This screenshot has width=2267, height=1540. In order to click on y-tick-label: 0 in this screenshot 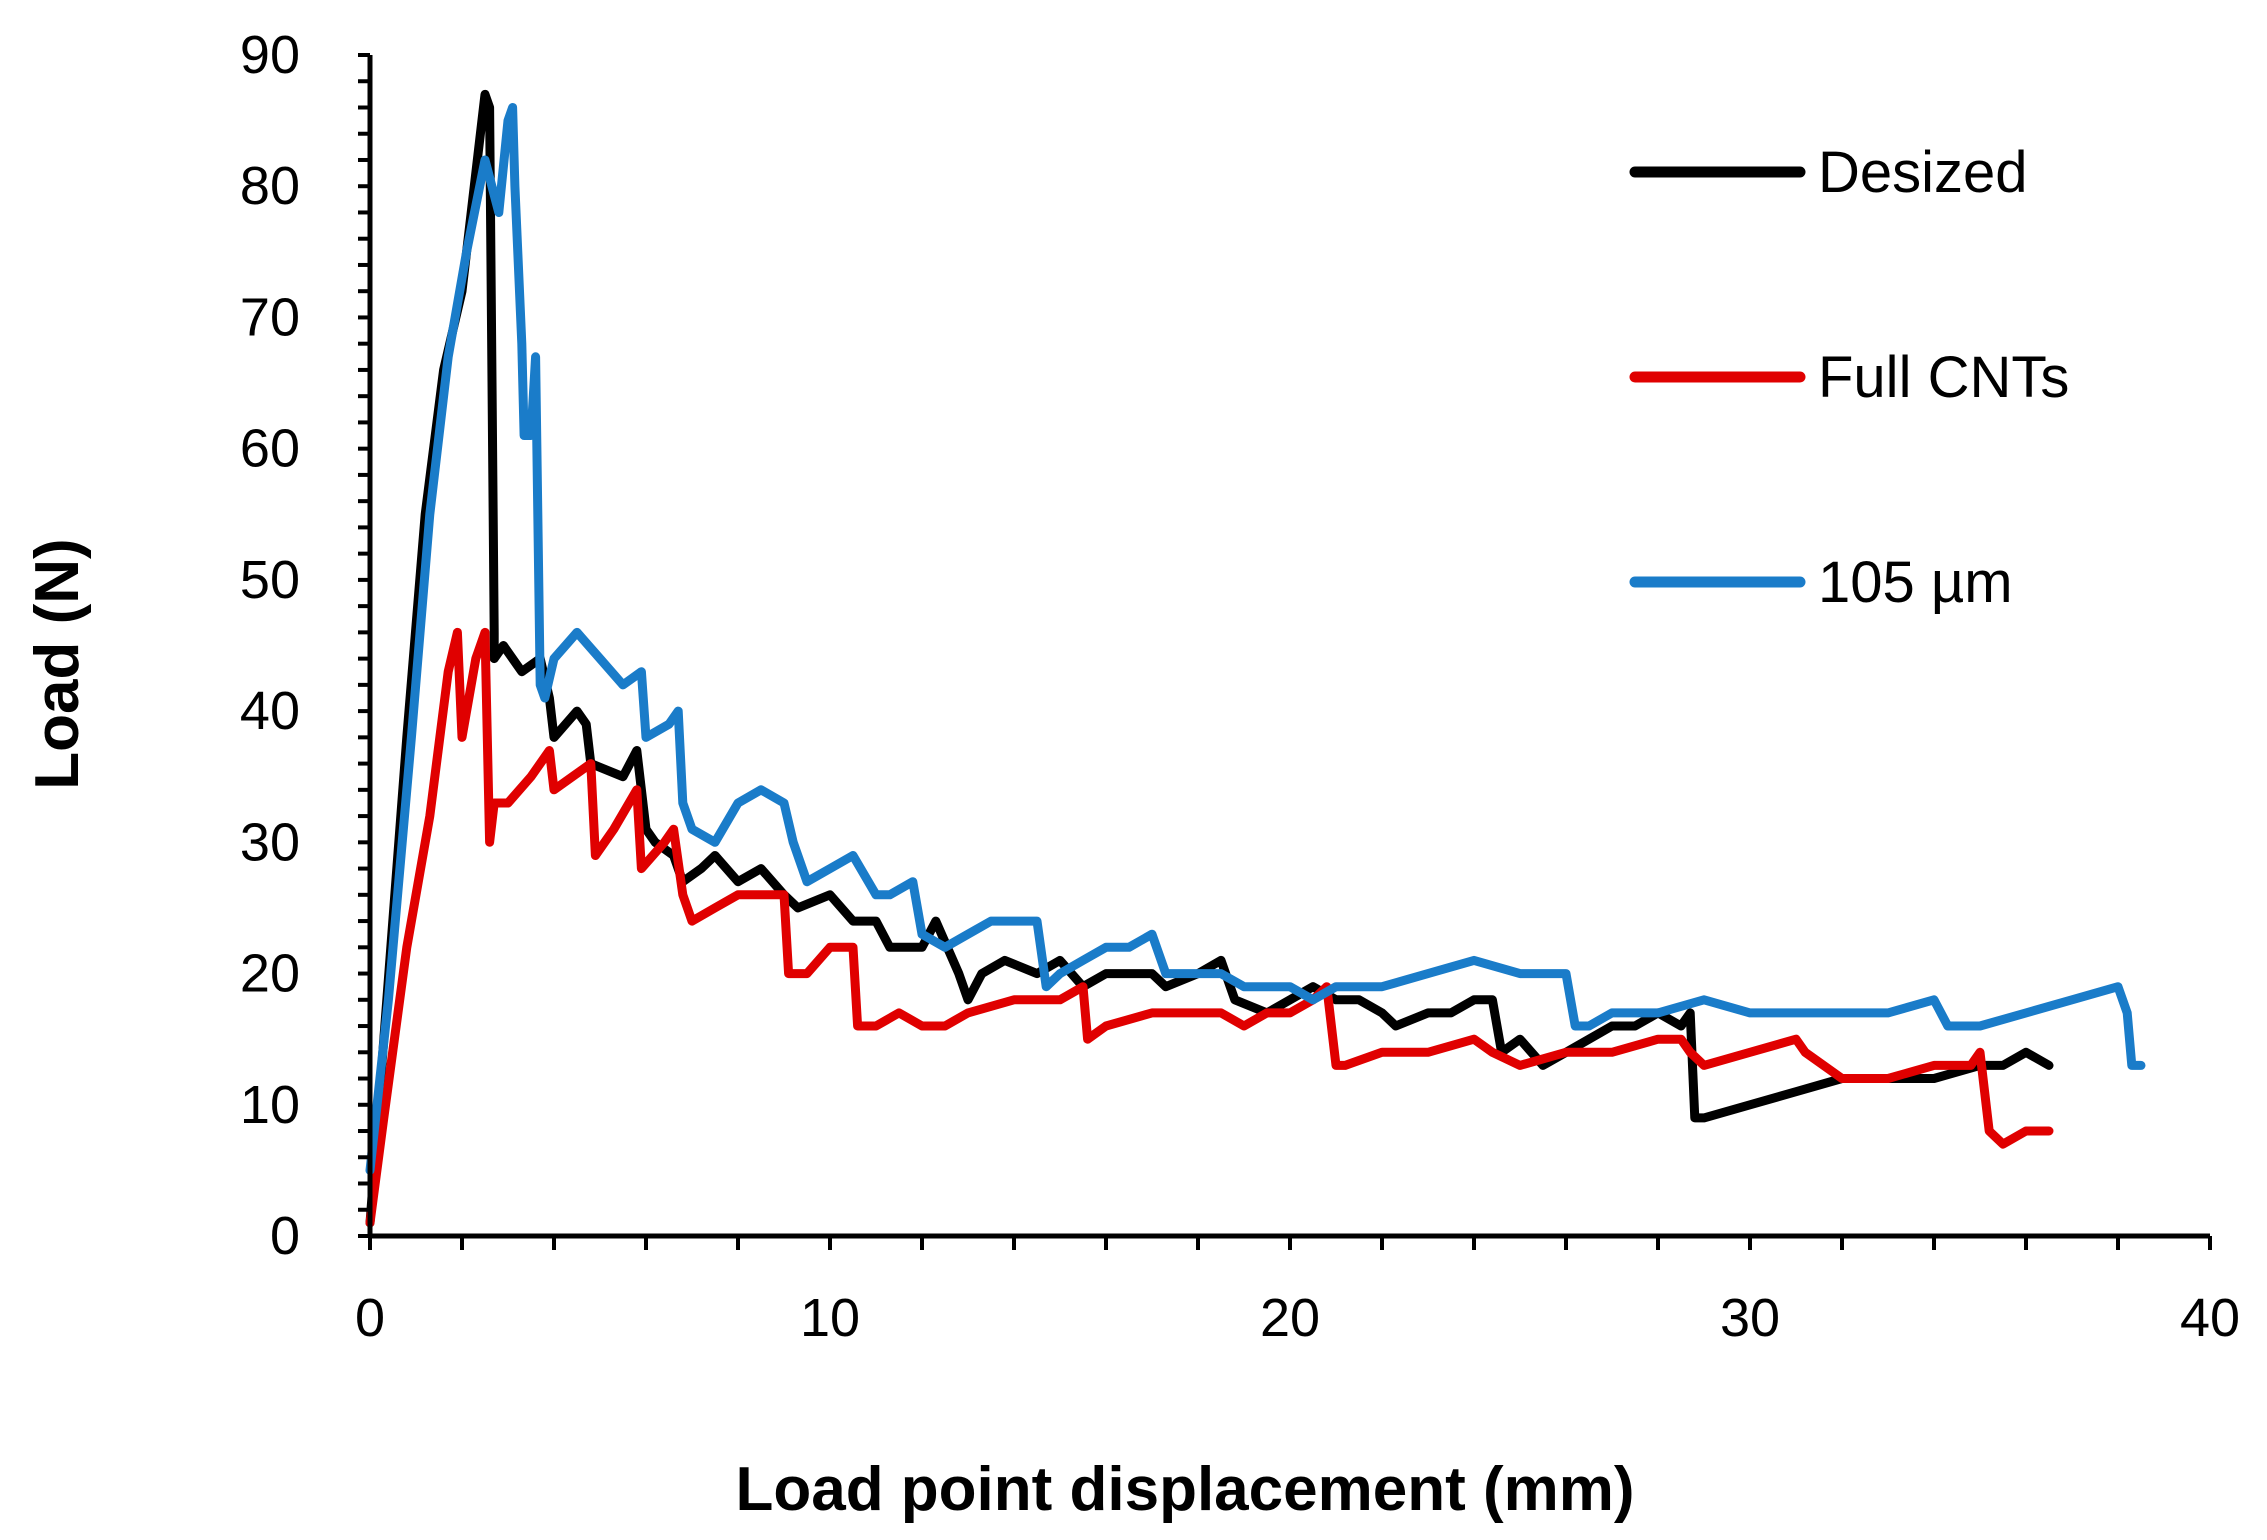, I will do `click(285, 1236)`.